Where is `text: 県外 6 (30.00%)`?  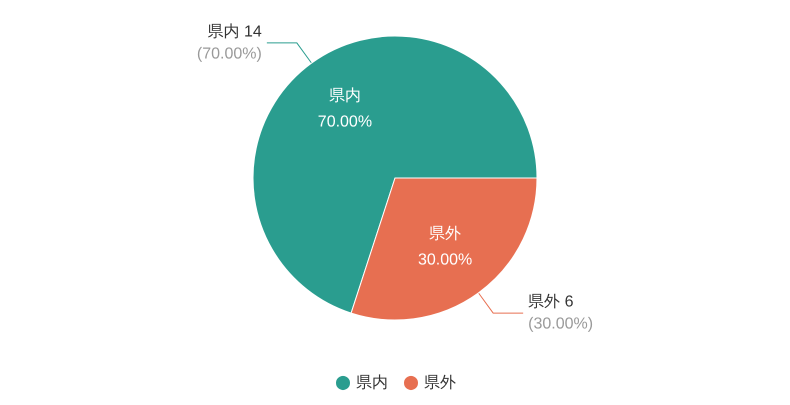 text: 県外 6 (30.00%) is located at coordinates (561, 313).